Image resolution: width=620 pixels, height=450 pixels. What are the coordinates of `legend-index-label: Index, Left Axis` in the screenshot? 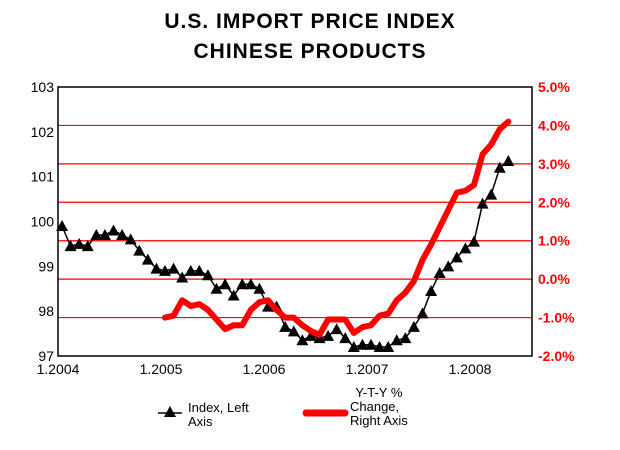 It's located at (218, 415).